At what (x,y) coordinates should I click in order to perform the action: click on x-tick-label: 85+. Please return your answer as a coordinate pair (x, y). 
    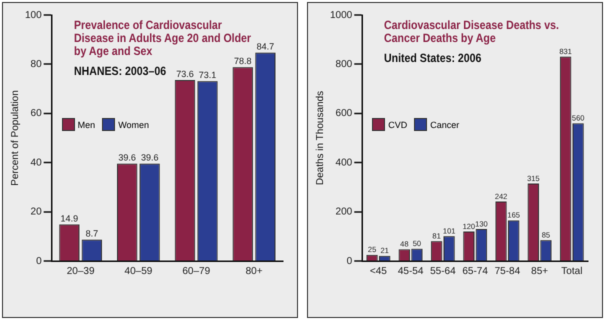
    Looking at the image, I should click on (539, 271).